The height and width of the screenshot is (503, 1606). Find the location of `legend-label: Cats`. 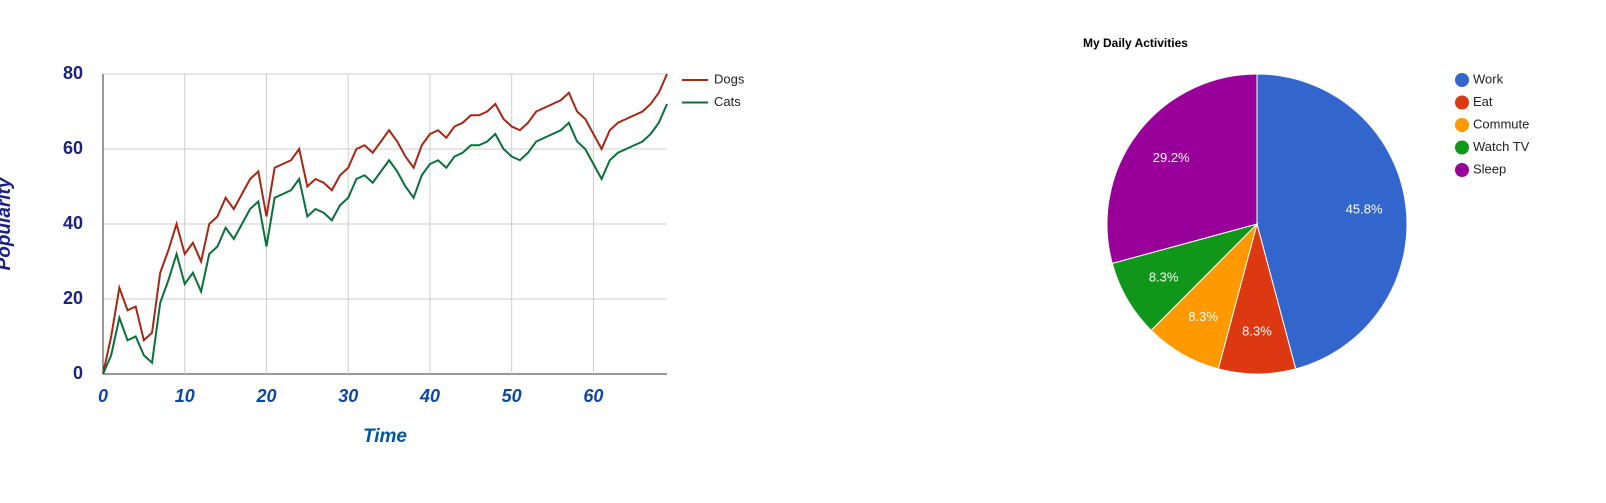

legend-label: Cats is located at coordinates (727, 101).